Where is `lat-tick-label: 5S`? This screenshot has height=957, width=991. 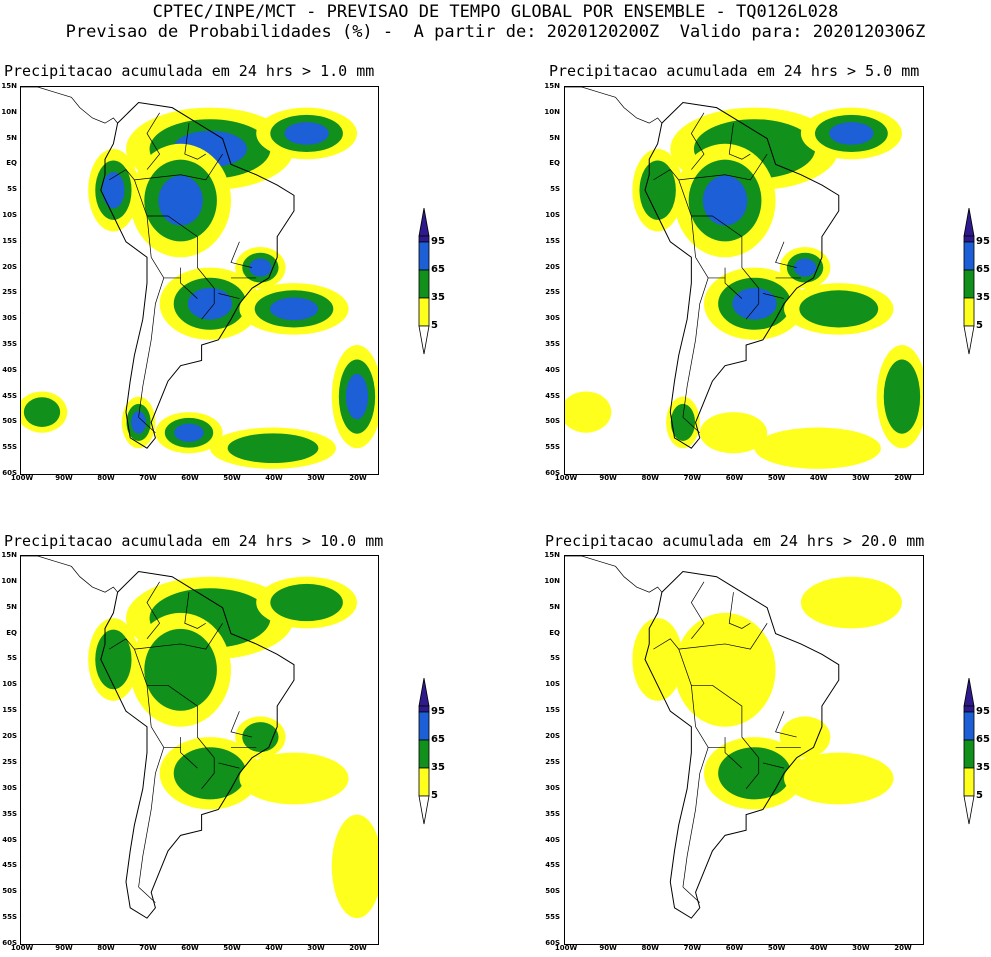
lat-tick-label: 5S is located at coordinates (555, 189).